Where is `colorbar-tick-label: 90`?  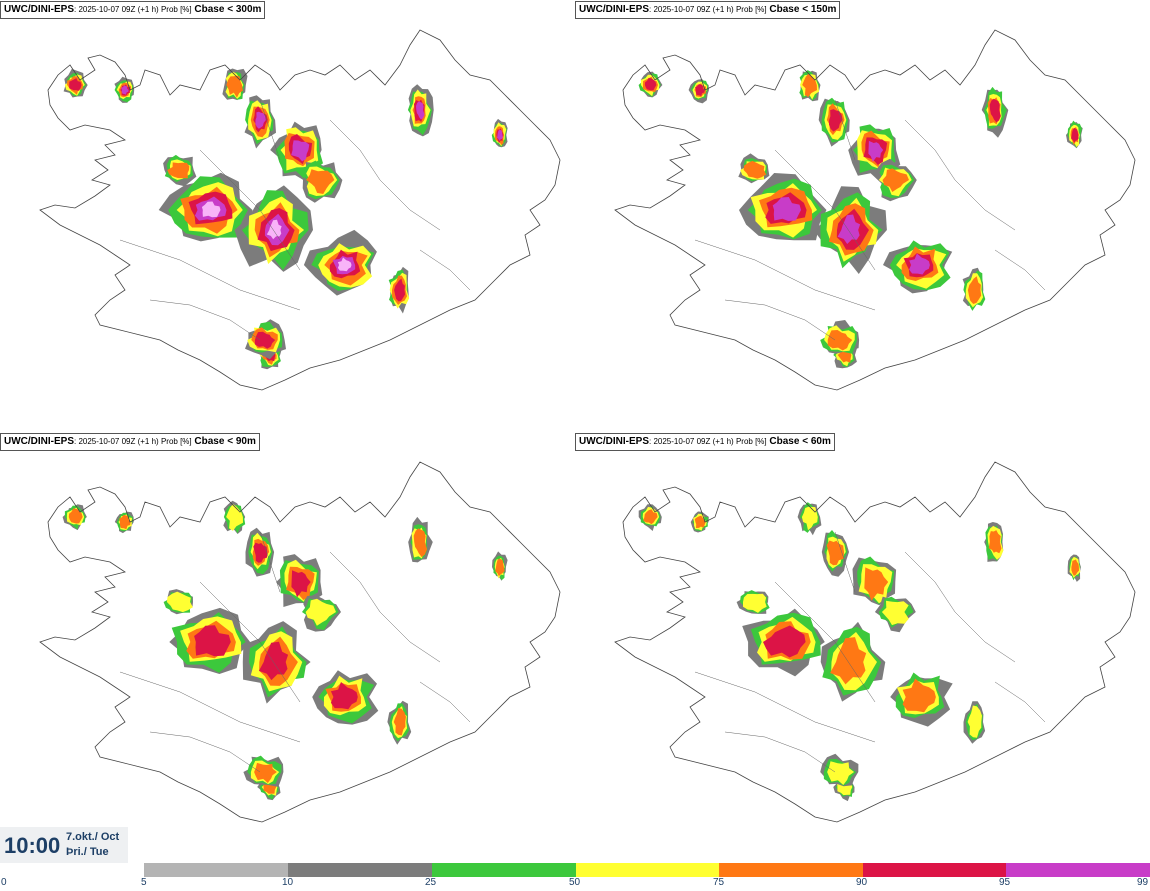
colorbar-tick-label: 90 is located at coordinates (862, 882).